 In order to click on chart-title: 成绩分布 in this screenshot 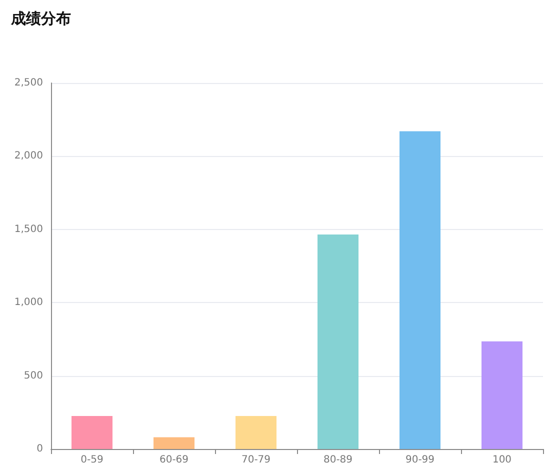, I will do `click(40, 19)`.